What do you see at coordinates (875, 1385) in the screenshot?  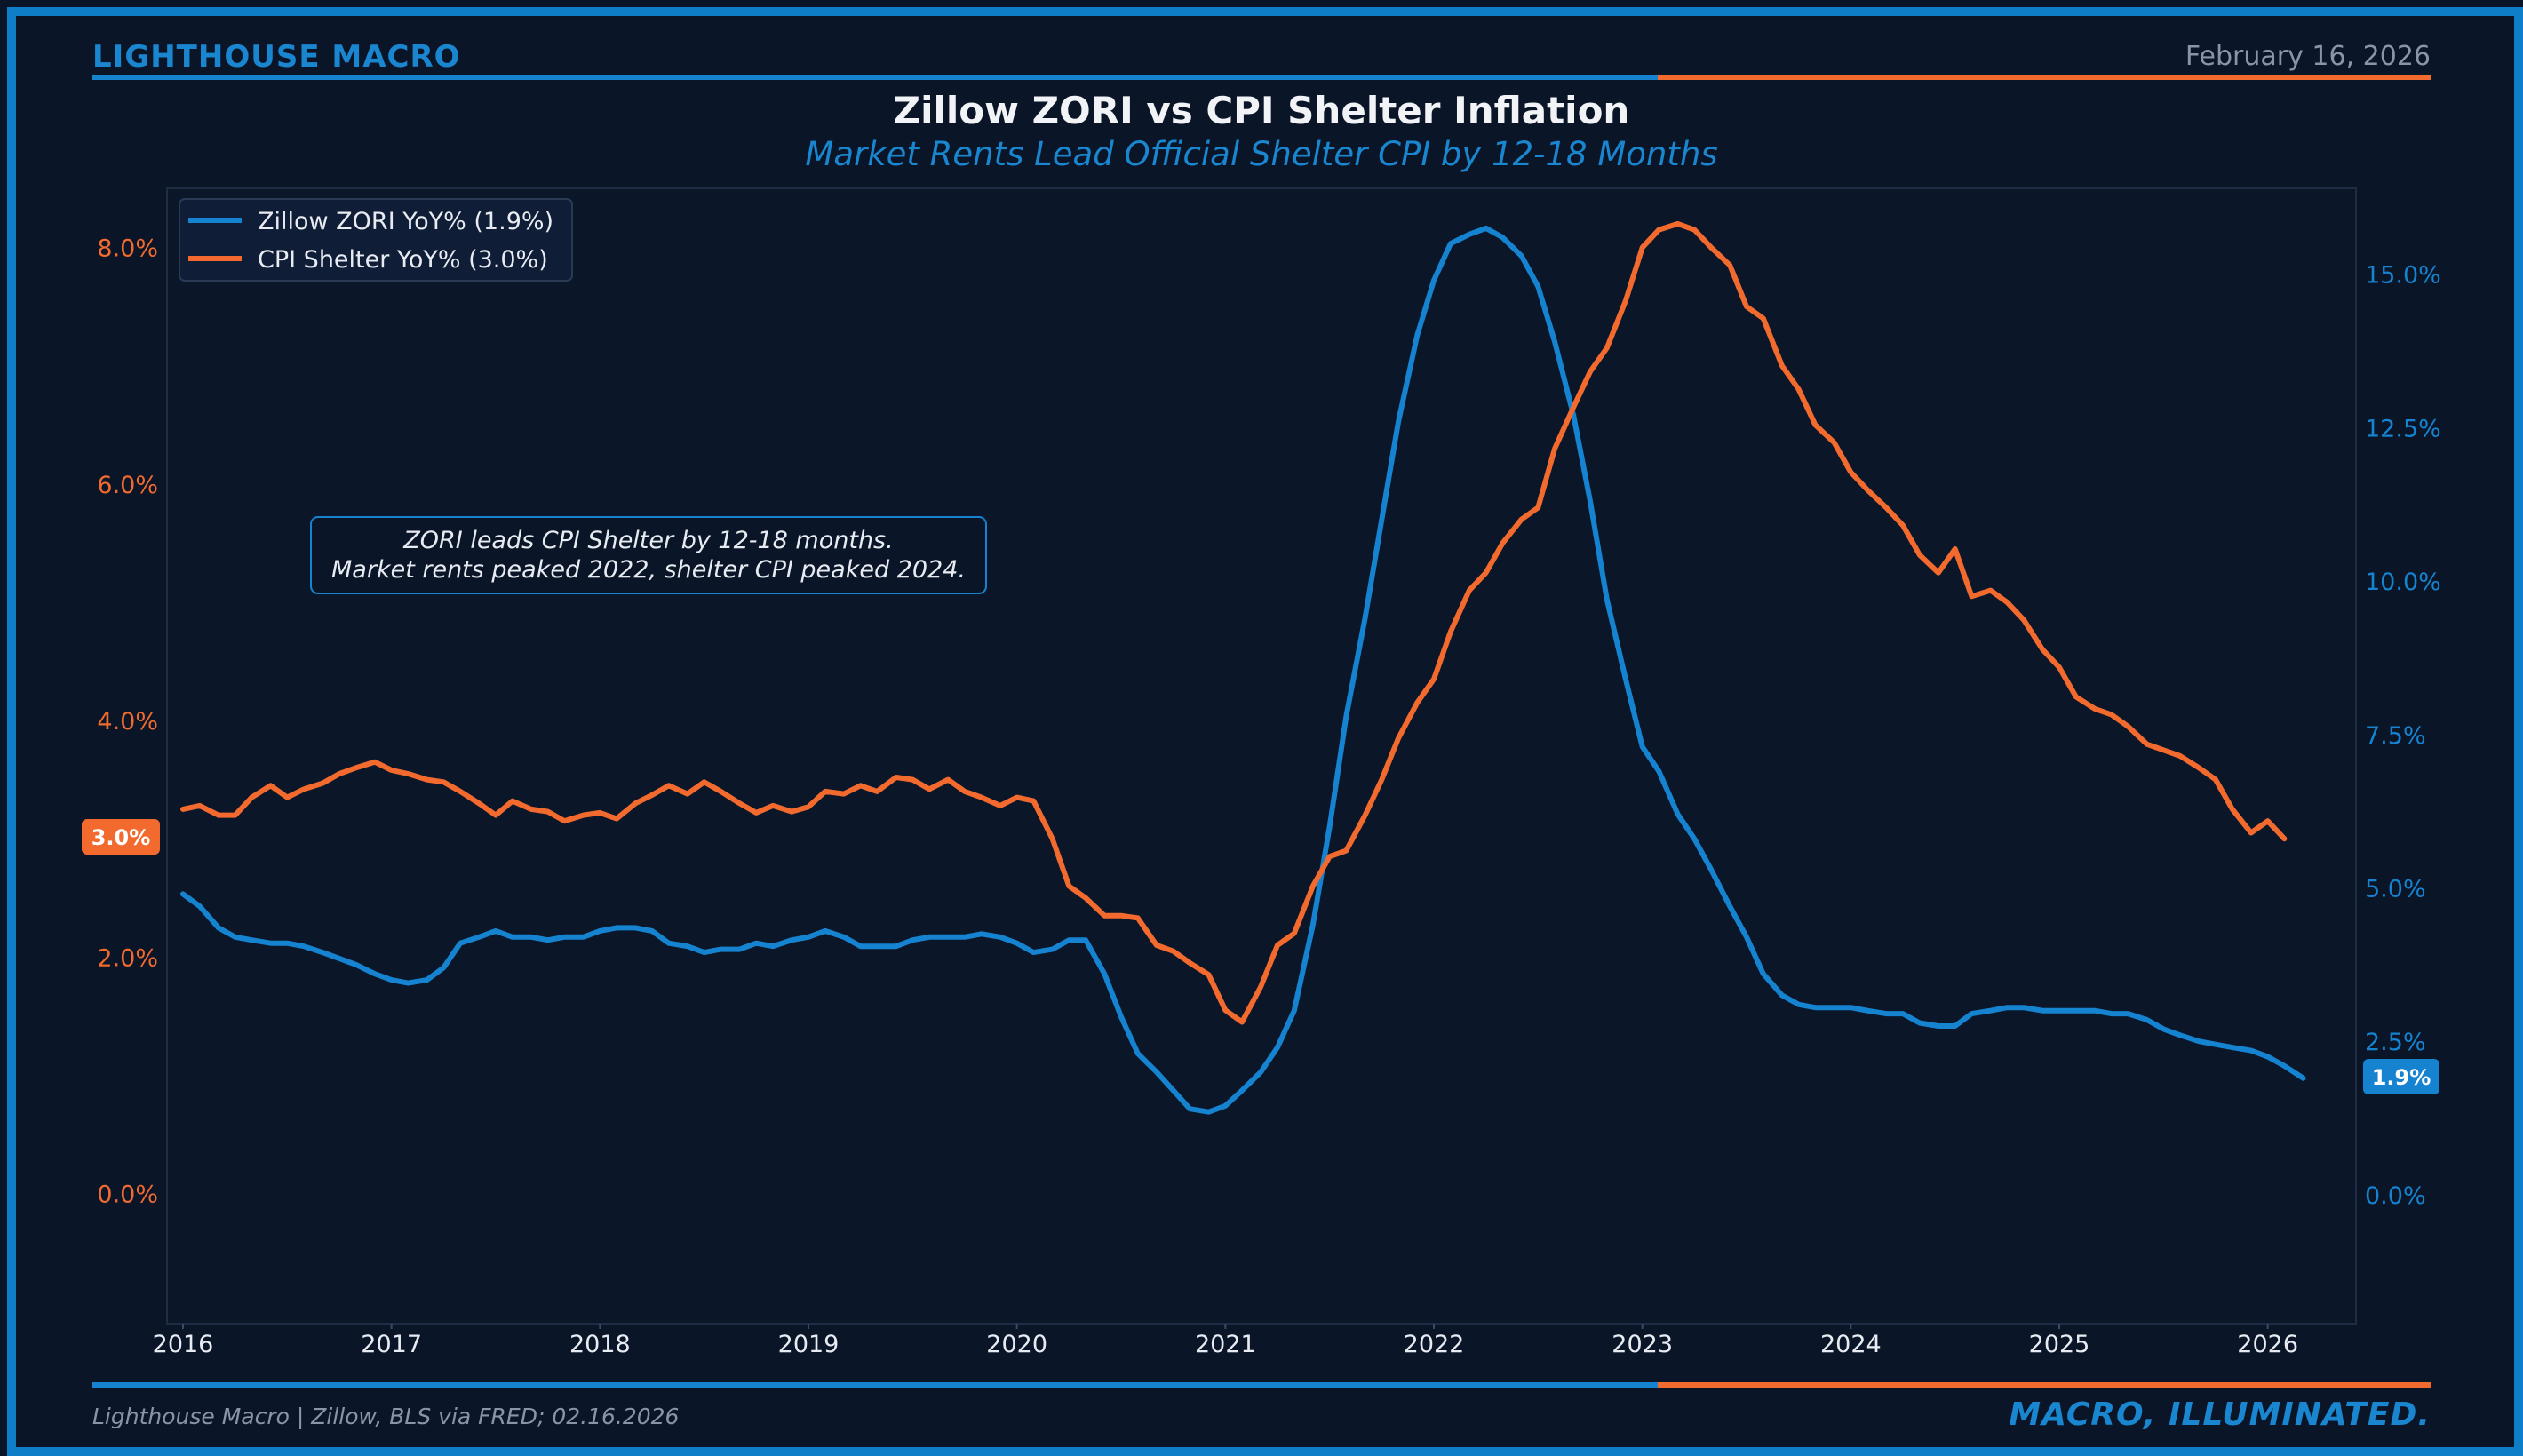 I see `footer-rule-blue` at bounding box center [875, 1385].